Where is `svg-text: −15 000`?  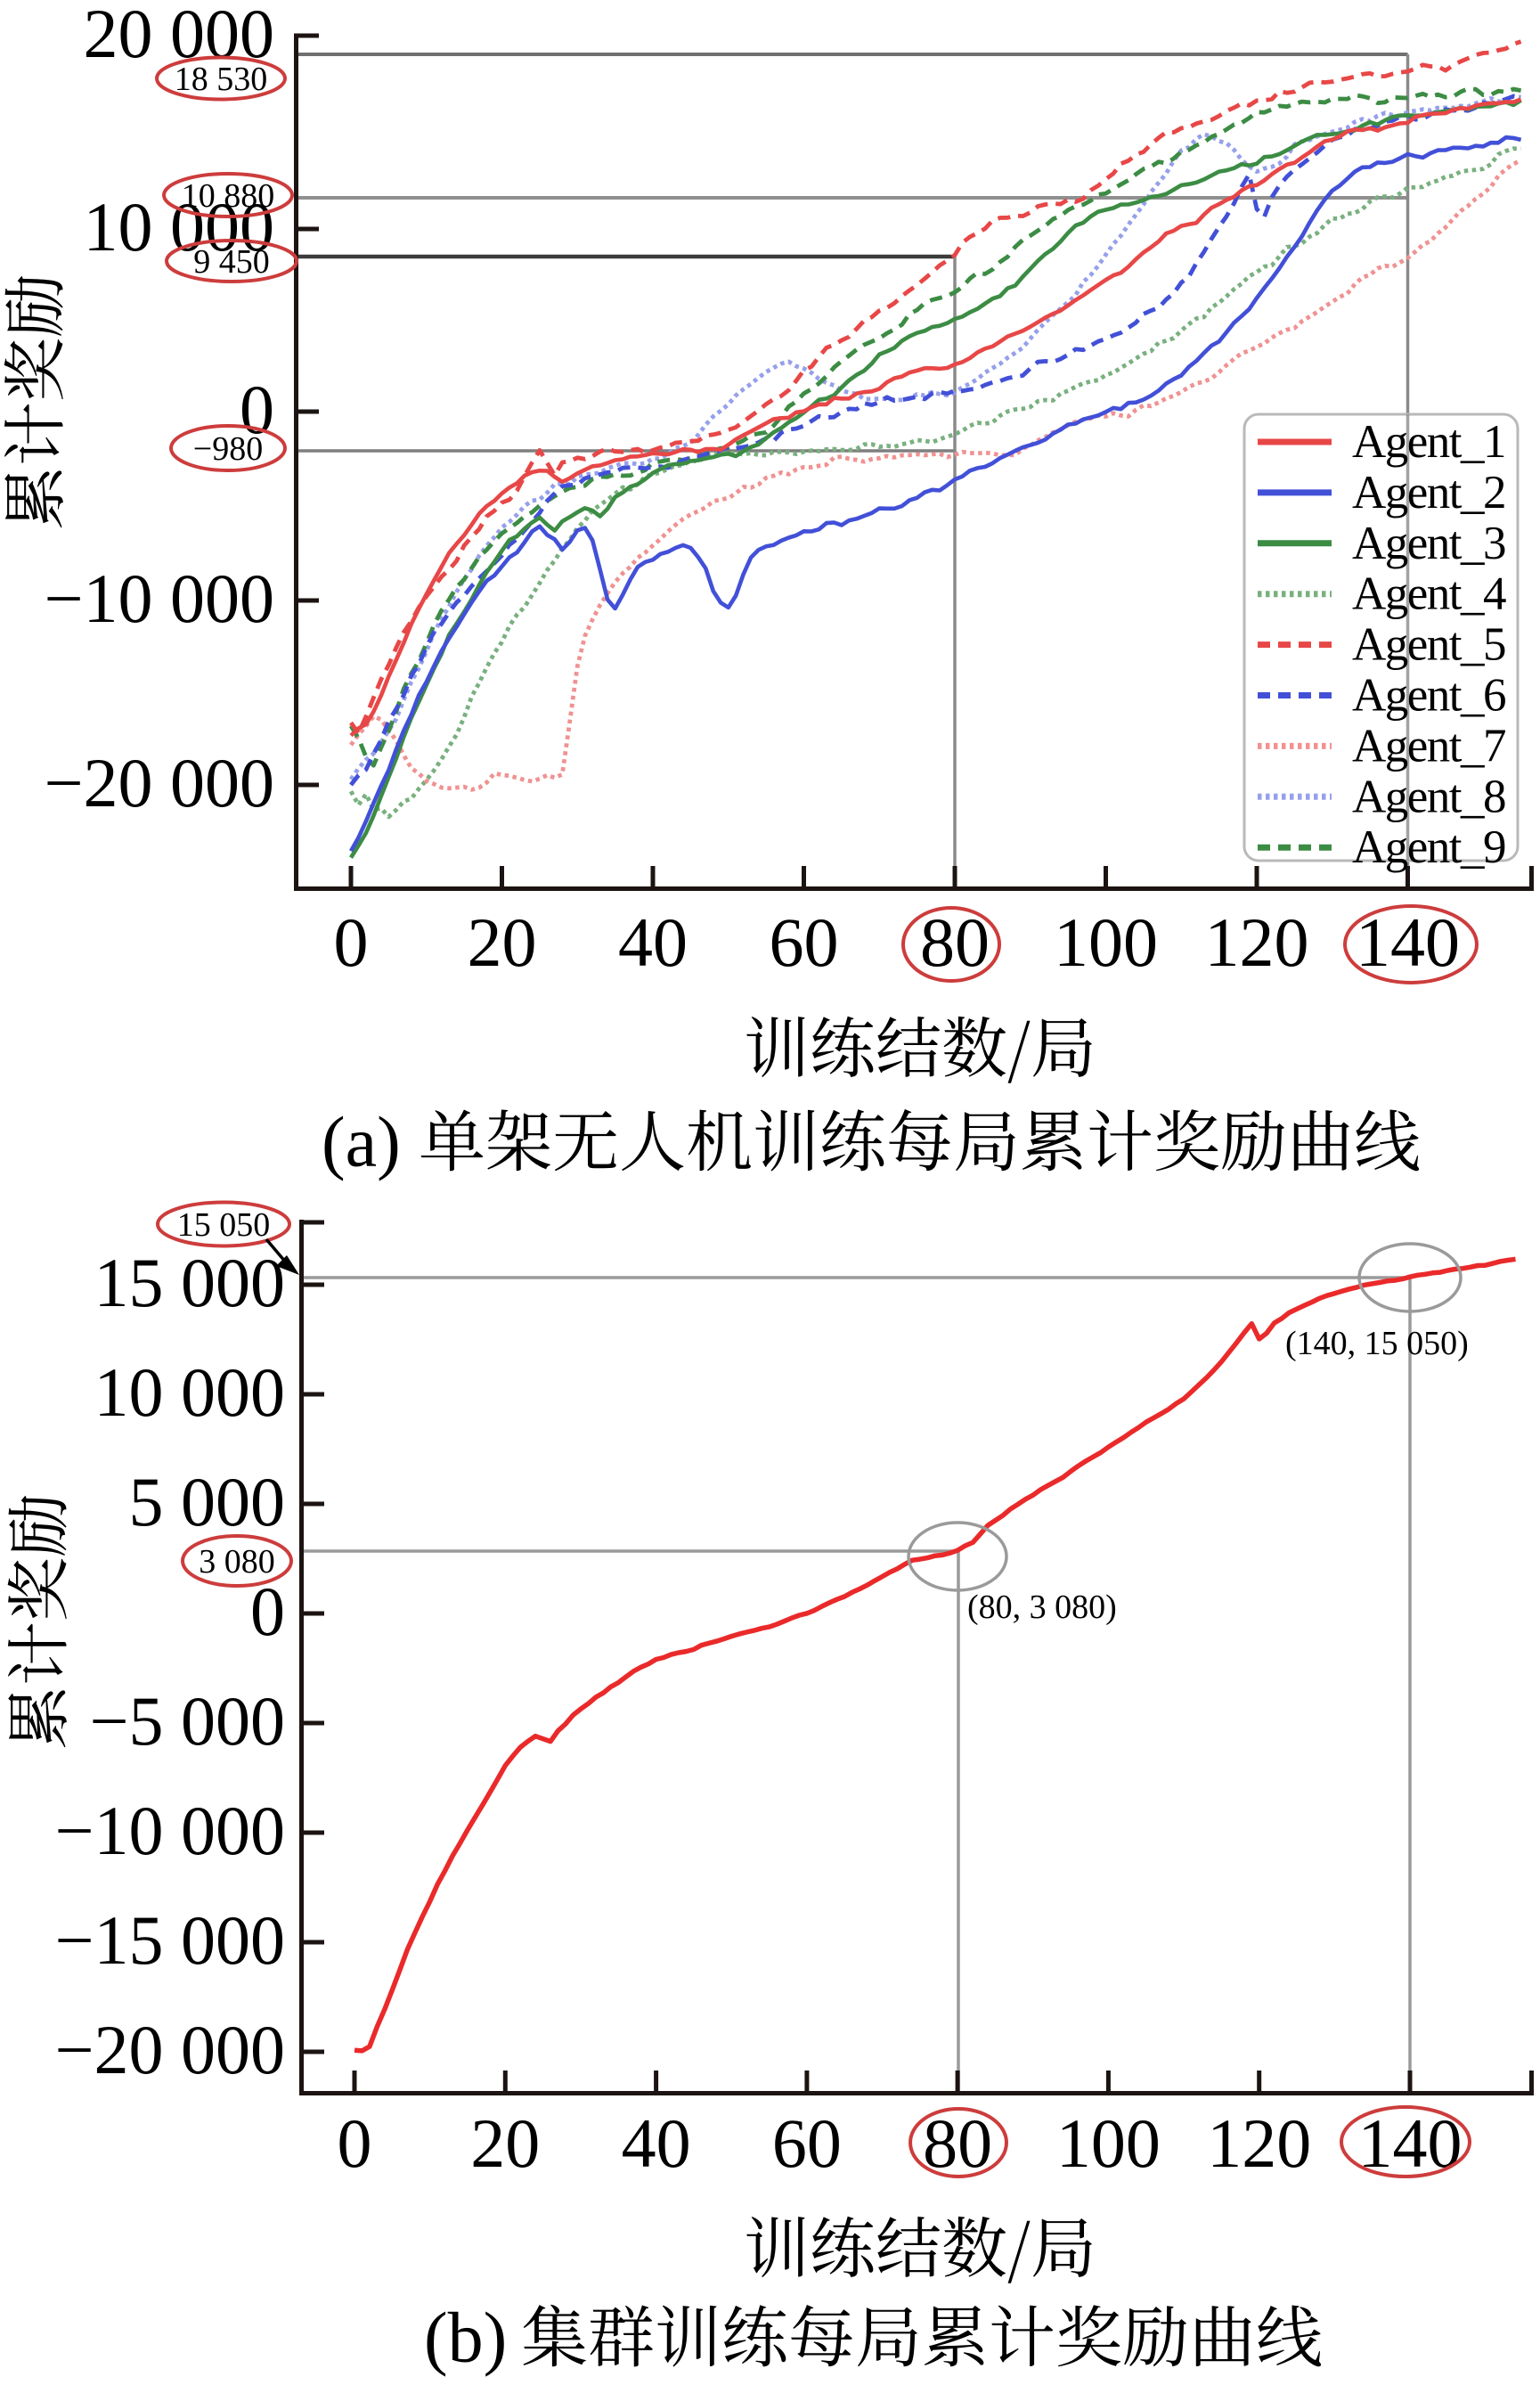 svg-text: −15 000 is located at coordinates (170, 1940).